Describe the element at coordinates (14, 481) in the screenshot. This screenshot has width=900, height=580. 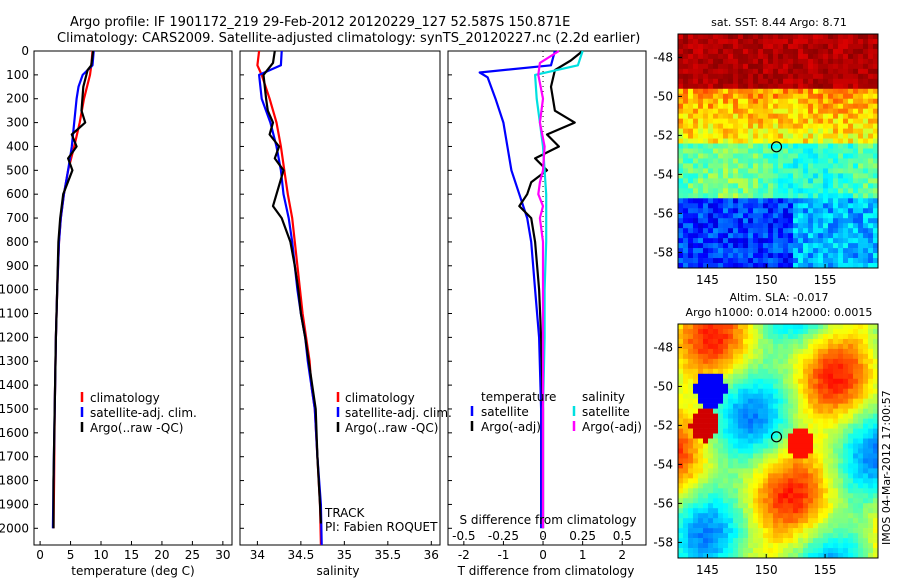
I see `depth-tick-label: 1800` at that location.